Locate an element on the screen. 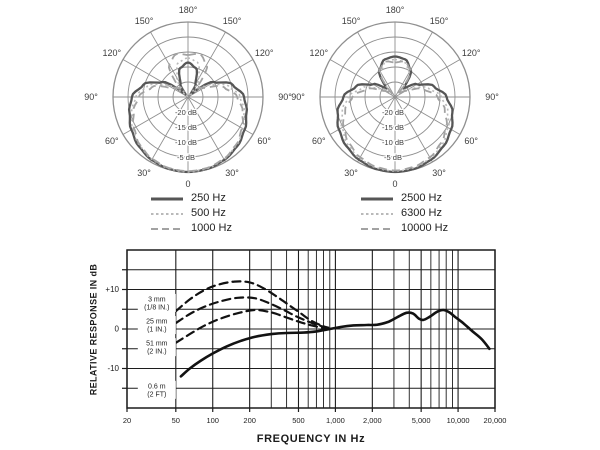 Image resolution: width=600 pixels, height=450 pixels. x-tick-label: 50 is located at coordinates (176, 420).